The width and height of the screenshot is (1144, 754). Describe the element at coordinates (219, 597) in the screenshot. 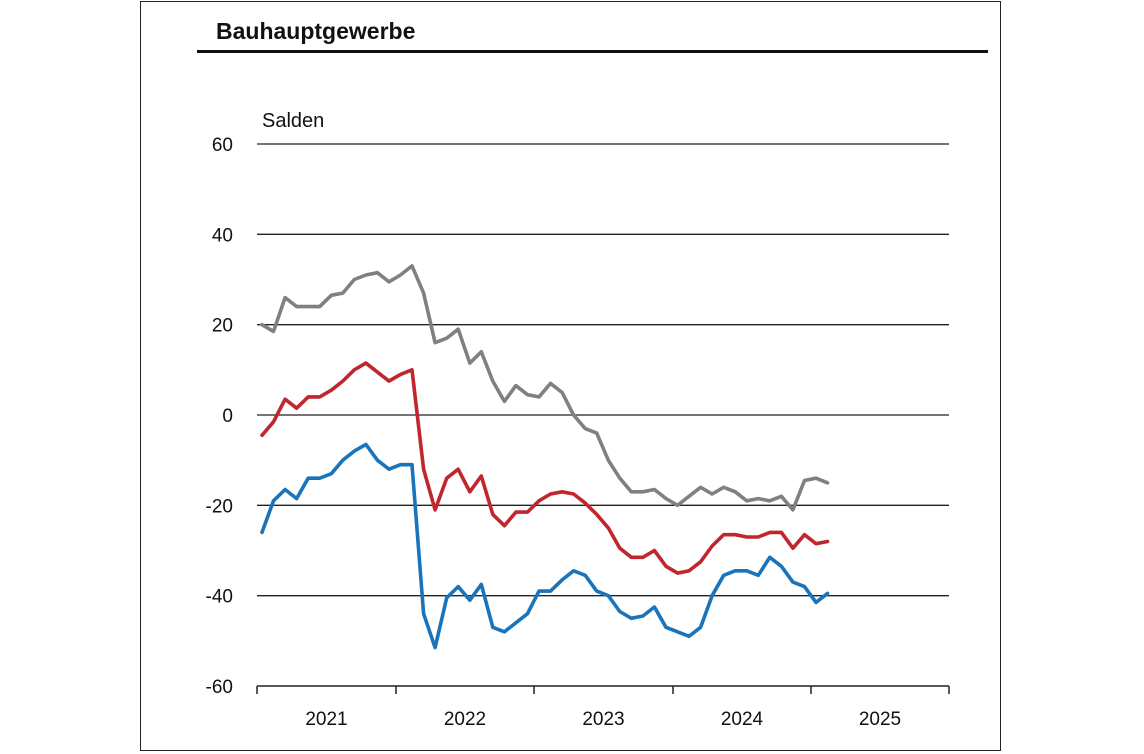

I see `y-tick-label: -40` at that location.